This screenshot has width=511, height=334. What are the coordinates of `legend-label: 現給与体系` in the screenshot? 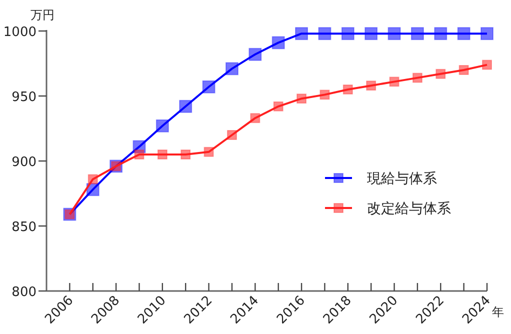 It's located at (402, 179).